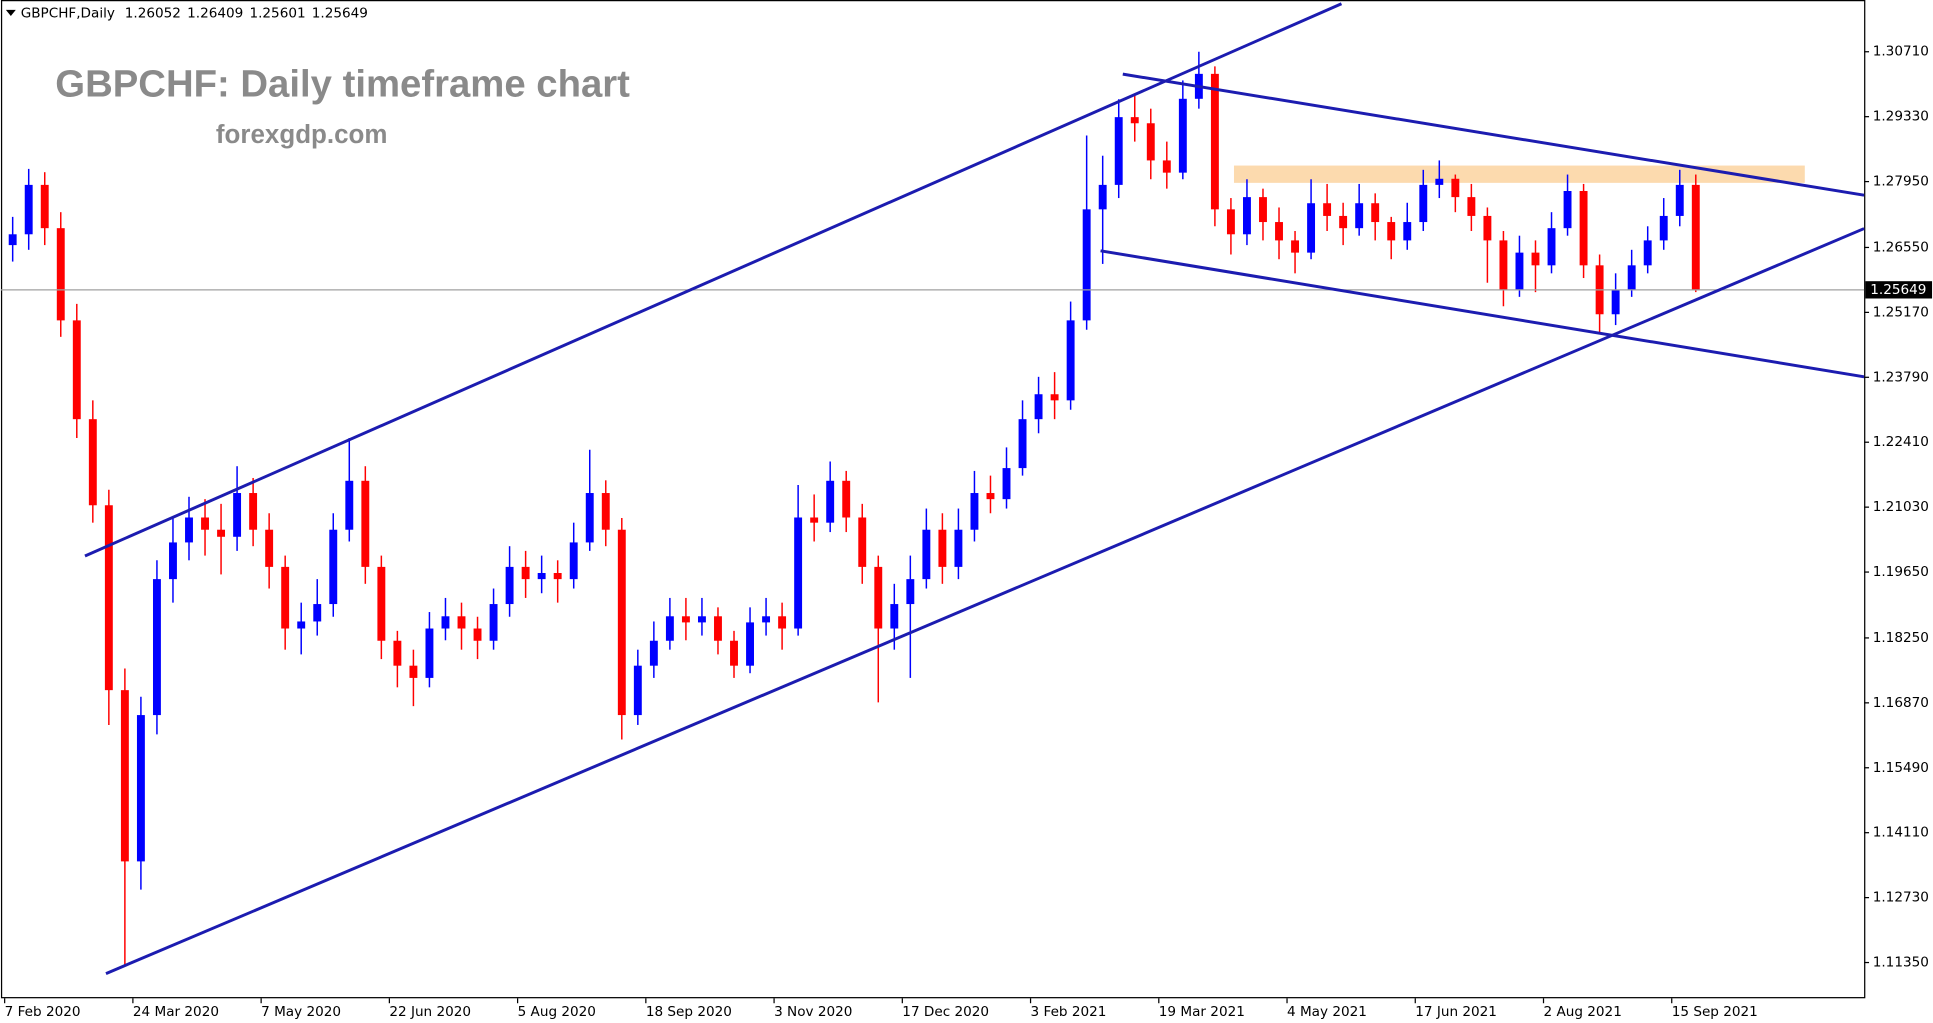 The image size is (1933, 1023). Describe the element at coordinates (1901, 507) in the screenshot. I see `y-tick-label: 1.21030` at that location.